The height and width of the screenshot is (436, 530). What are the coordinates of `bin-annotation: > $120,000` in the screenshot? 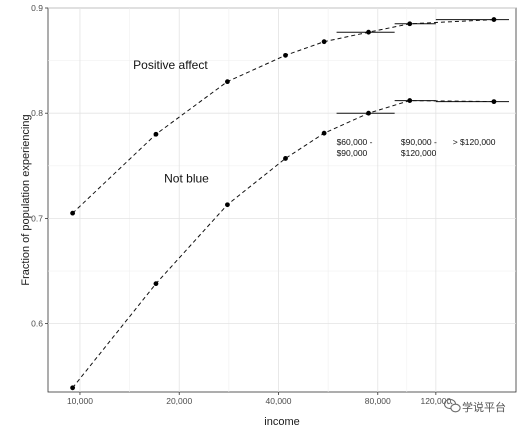 It's located at (474, 142).